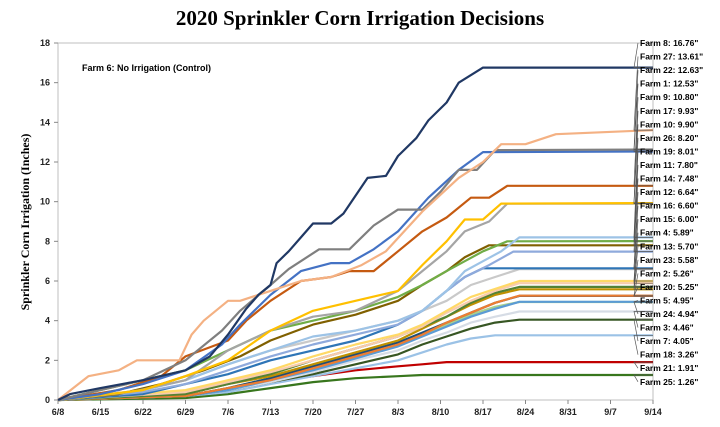 The height and width of the screenshot is (427, 720). Describe the element at coordinates (669, 151) in the screenshot. I see `legend-entry: Farm 19: 8.01"` at that location.